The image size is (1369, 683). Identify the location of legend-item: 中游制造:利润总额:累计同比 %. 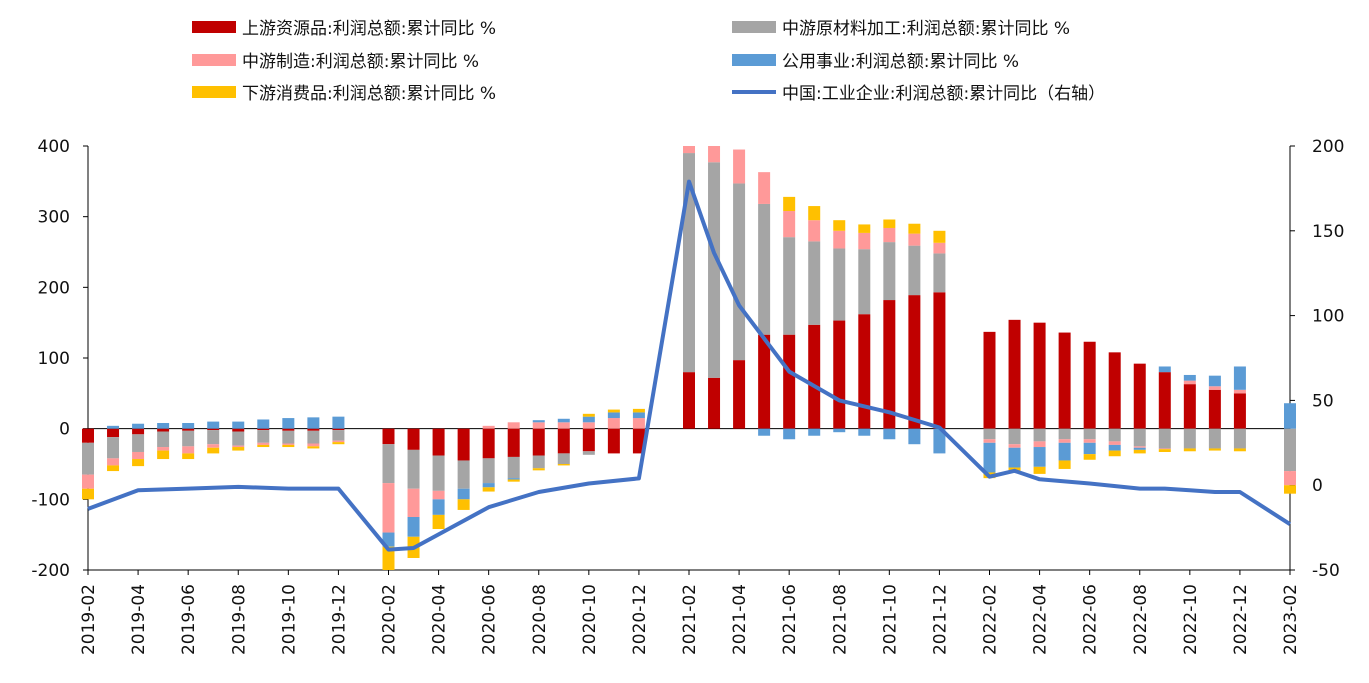
(335, 59).